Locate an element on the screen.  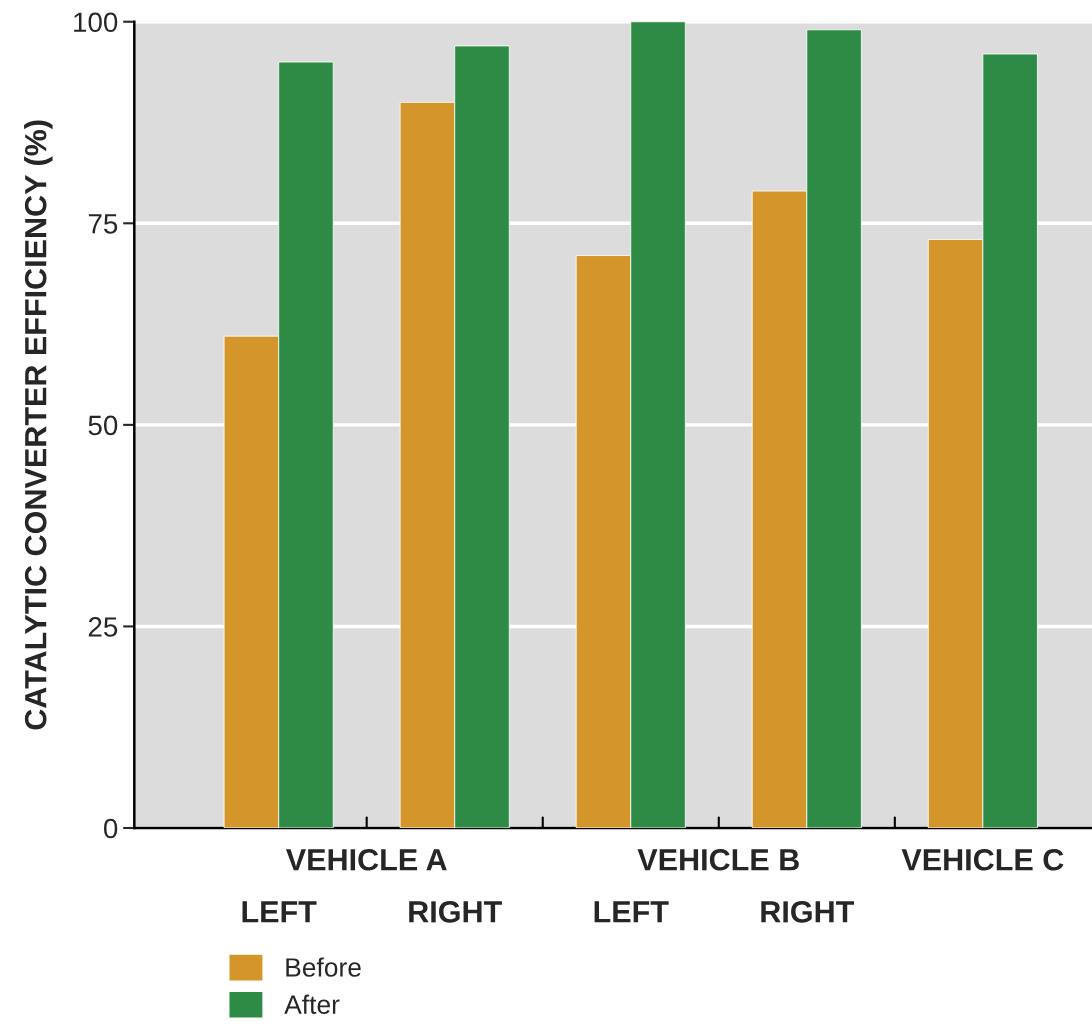
y-axis-title: CATALYTIC CONVERTER EFFICIENCY (%) is located at coordinates (38, 425).